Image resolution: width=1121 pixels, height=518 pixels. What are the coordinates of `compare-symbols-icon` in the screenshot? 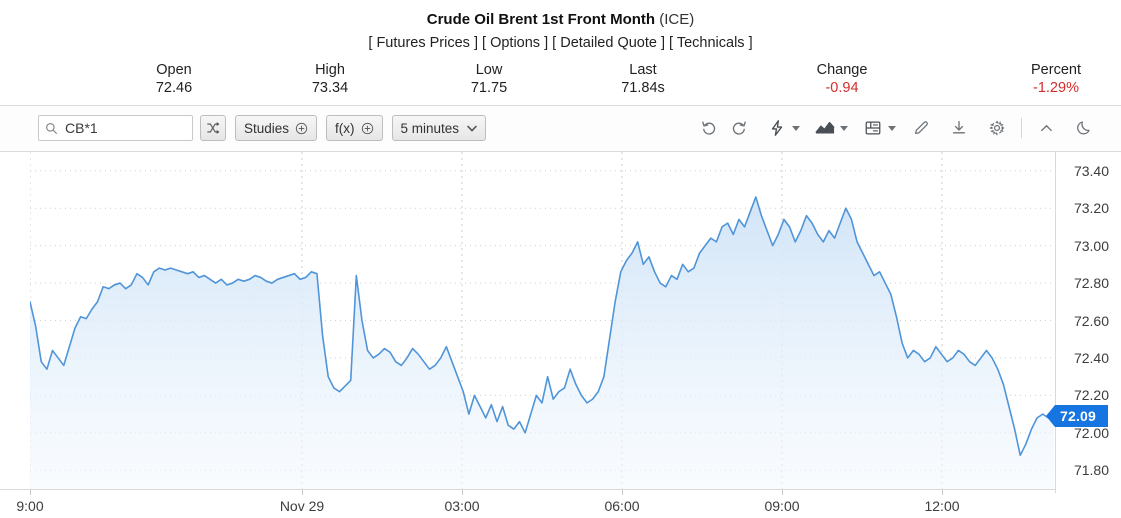 It's located at (213, 128).